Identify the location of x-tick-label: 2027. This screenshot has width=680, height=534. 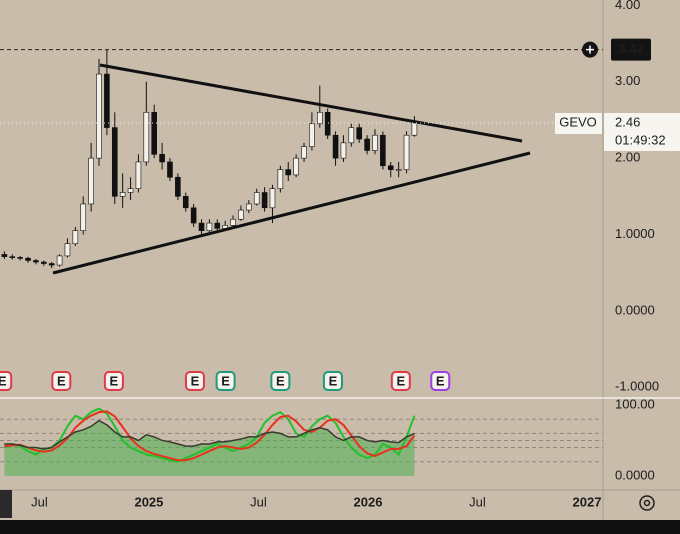
(587, 501).